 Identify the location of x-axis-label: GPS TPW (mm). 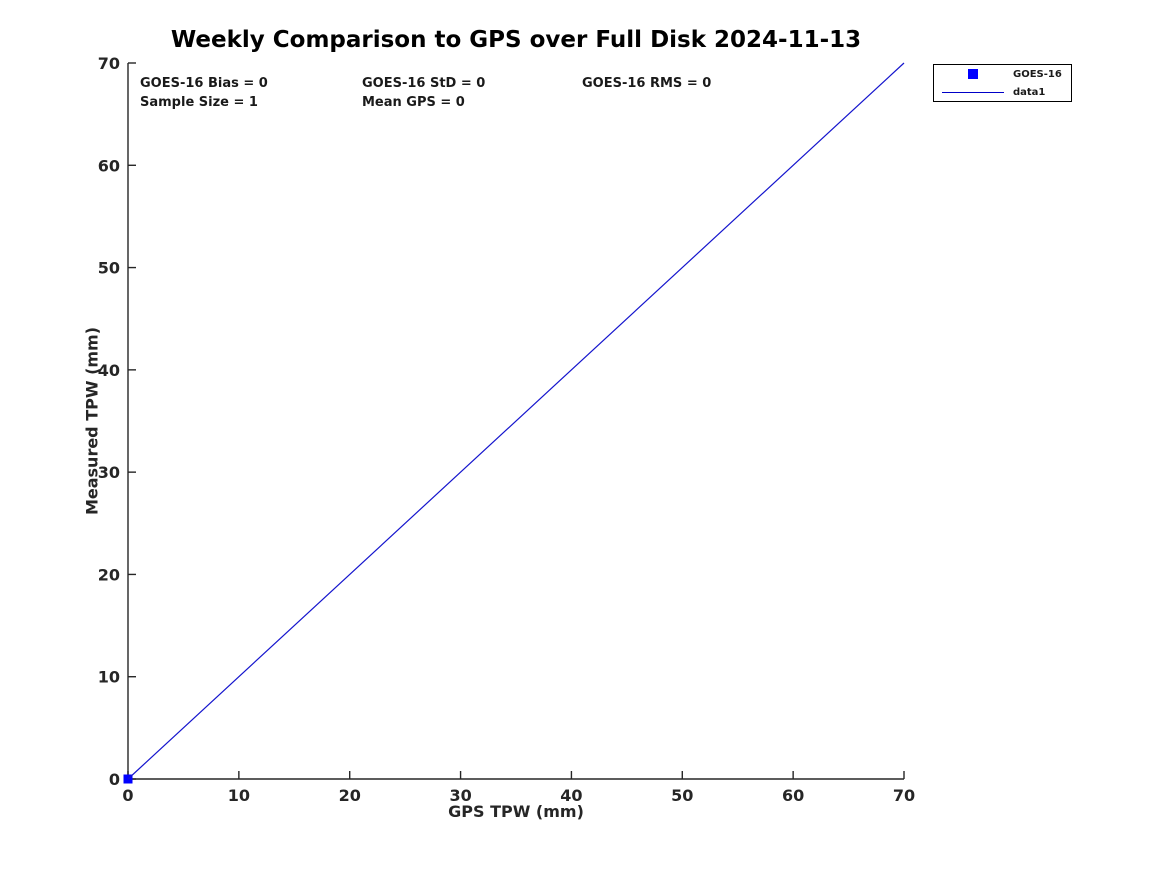
(516, 811).